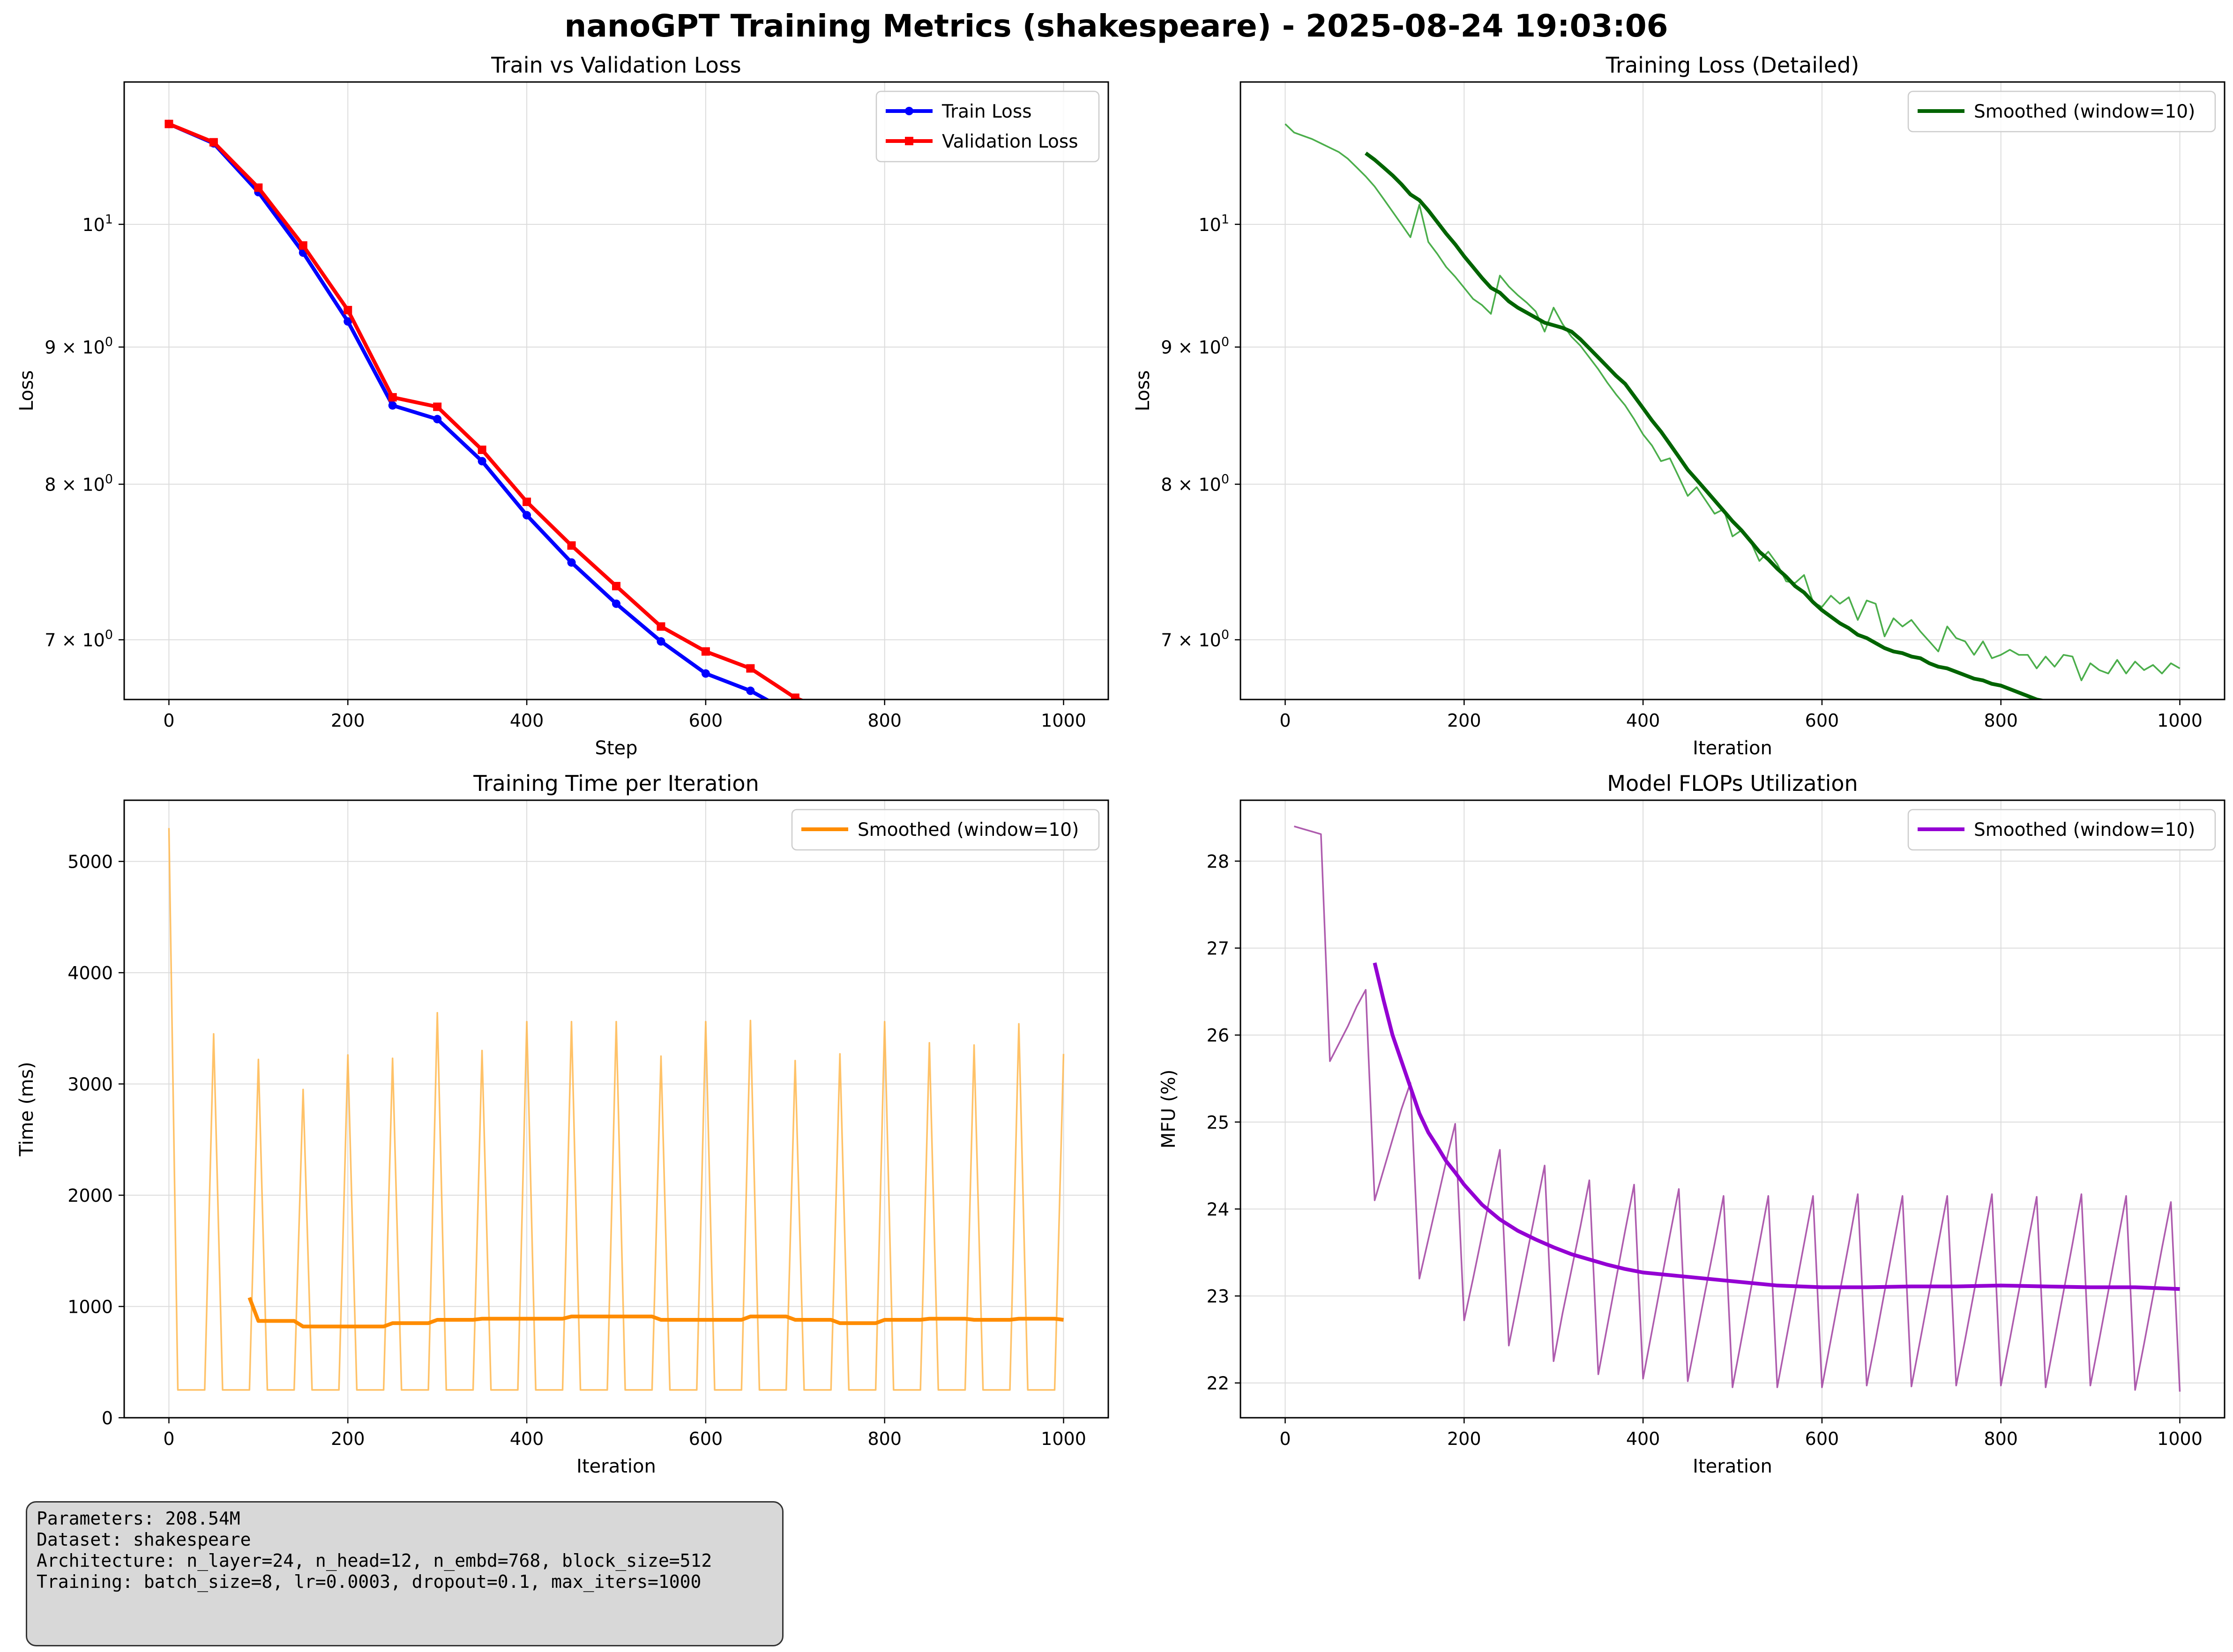 Image resolution: width=2233 pixels, height=1652 pixels. I want to click on y-axis-label: MFU (%), so click(1169, 1109).